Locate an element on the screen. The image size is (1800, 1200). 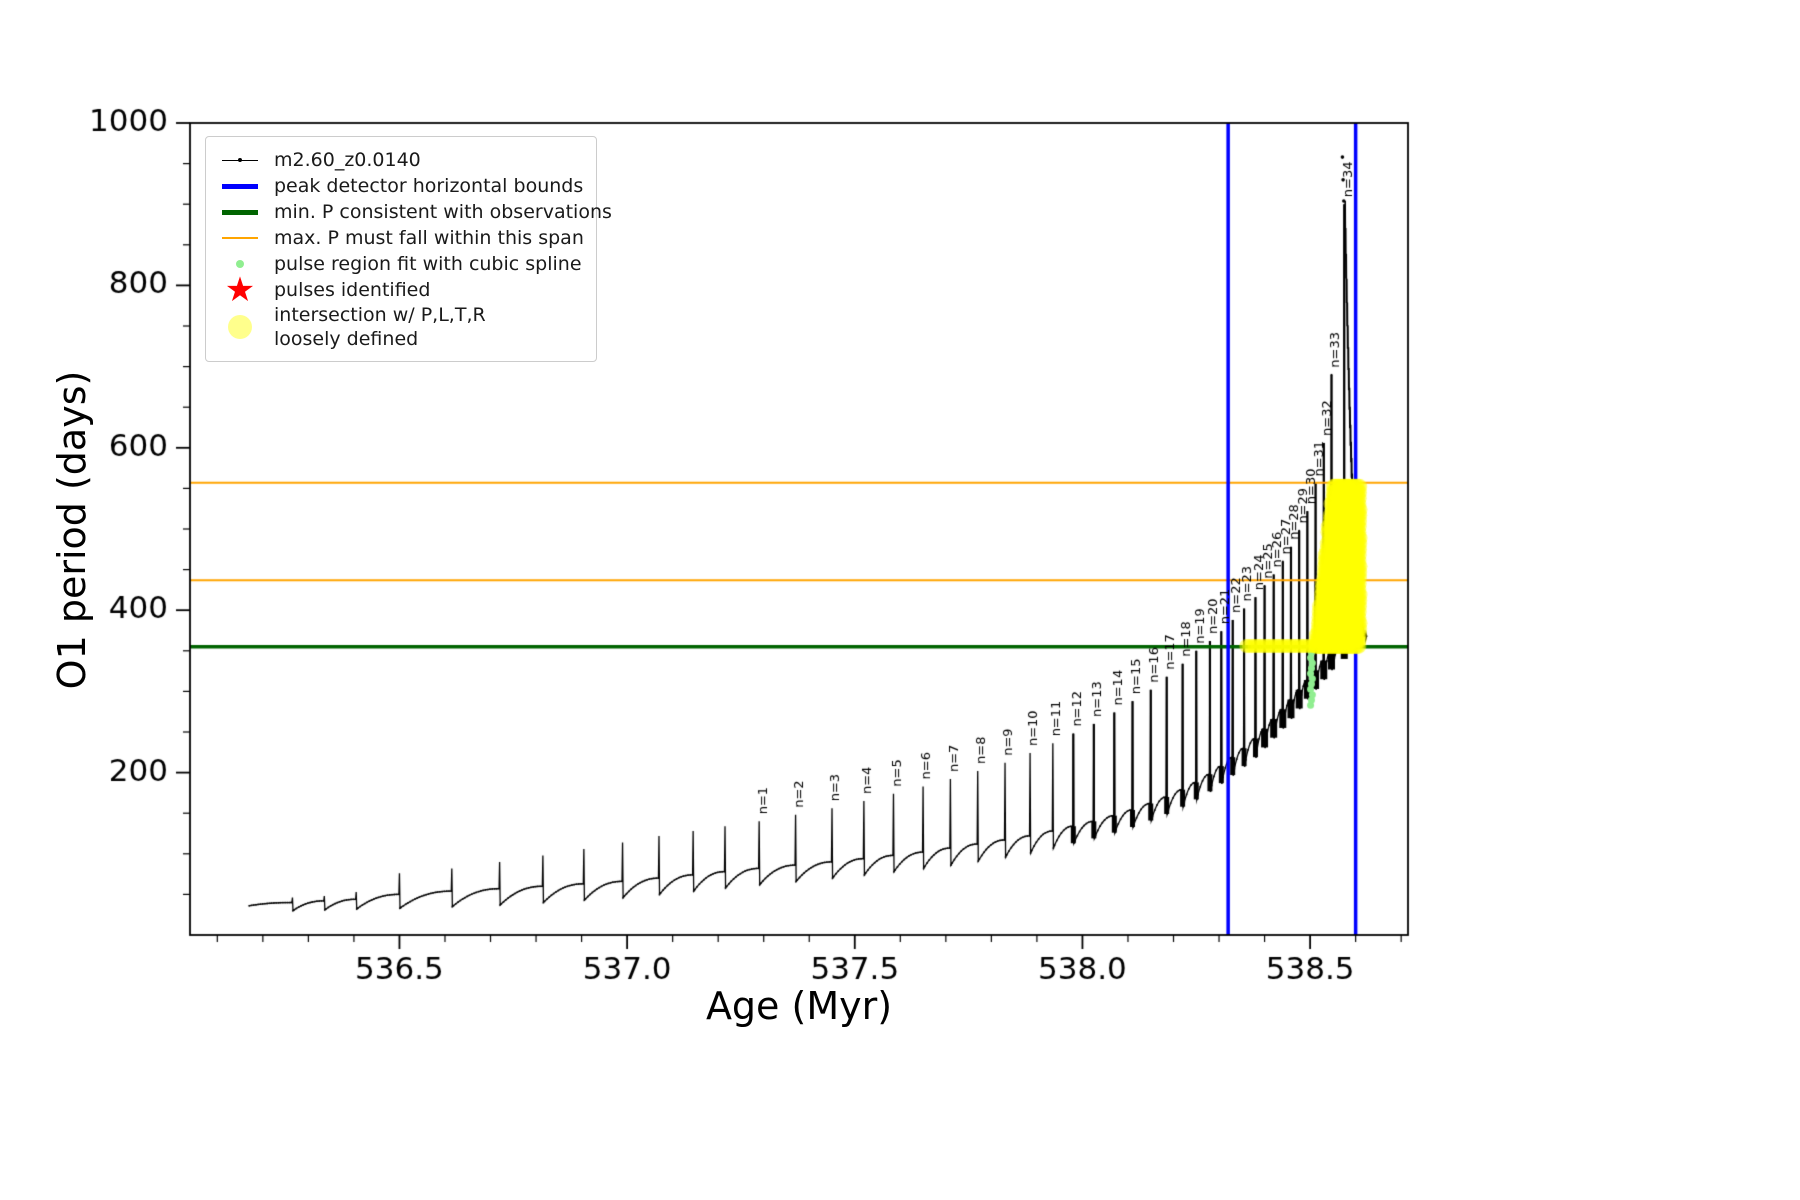
legend-item-series: m2.60_z0.0140 is located at coordinates (400, 160).